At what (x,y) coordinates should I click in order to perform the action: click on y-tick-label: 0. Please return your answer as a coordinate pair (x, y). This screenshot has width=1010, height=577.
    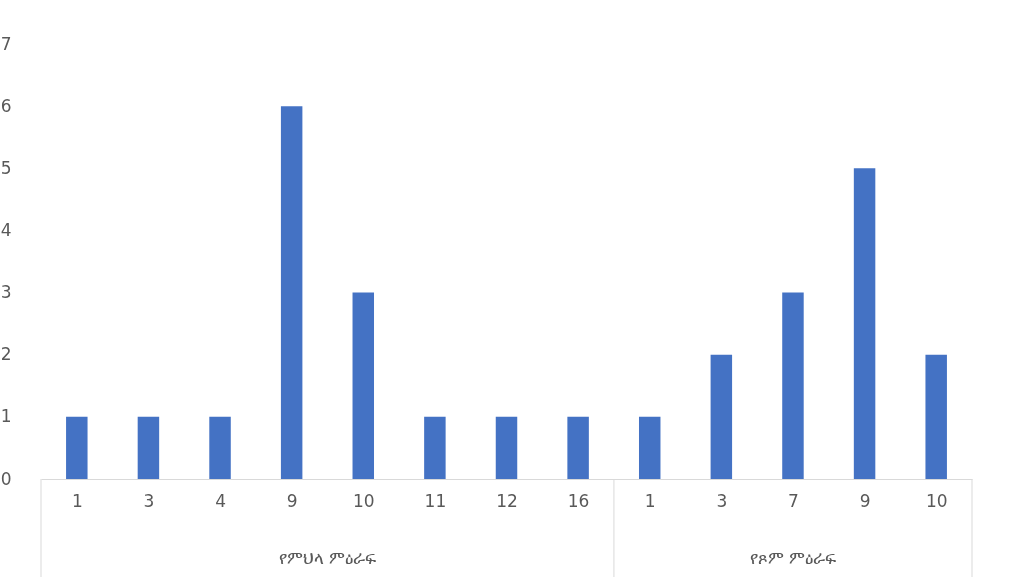
    Looking at the image, I should click on (6, 478).